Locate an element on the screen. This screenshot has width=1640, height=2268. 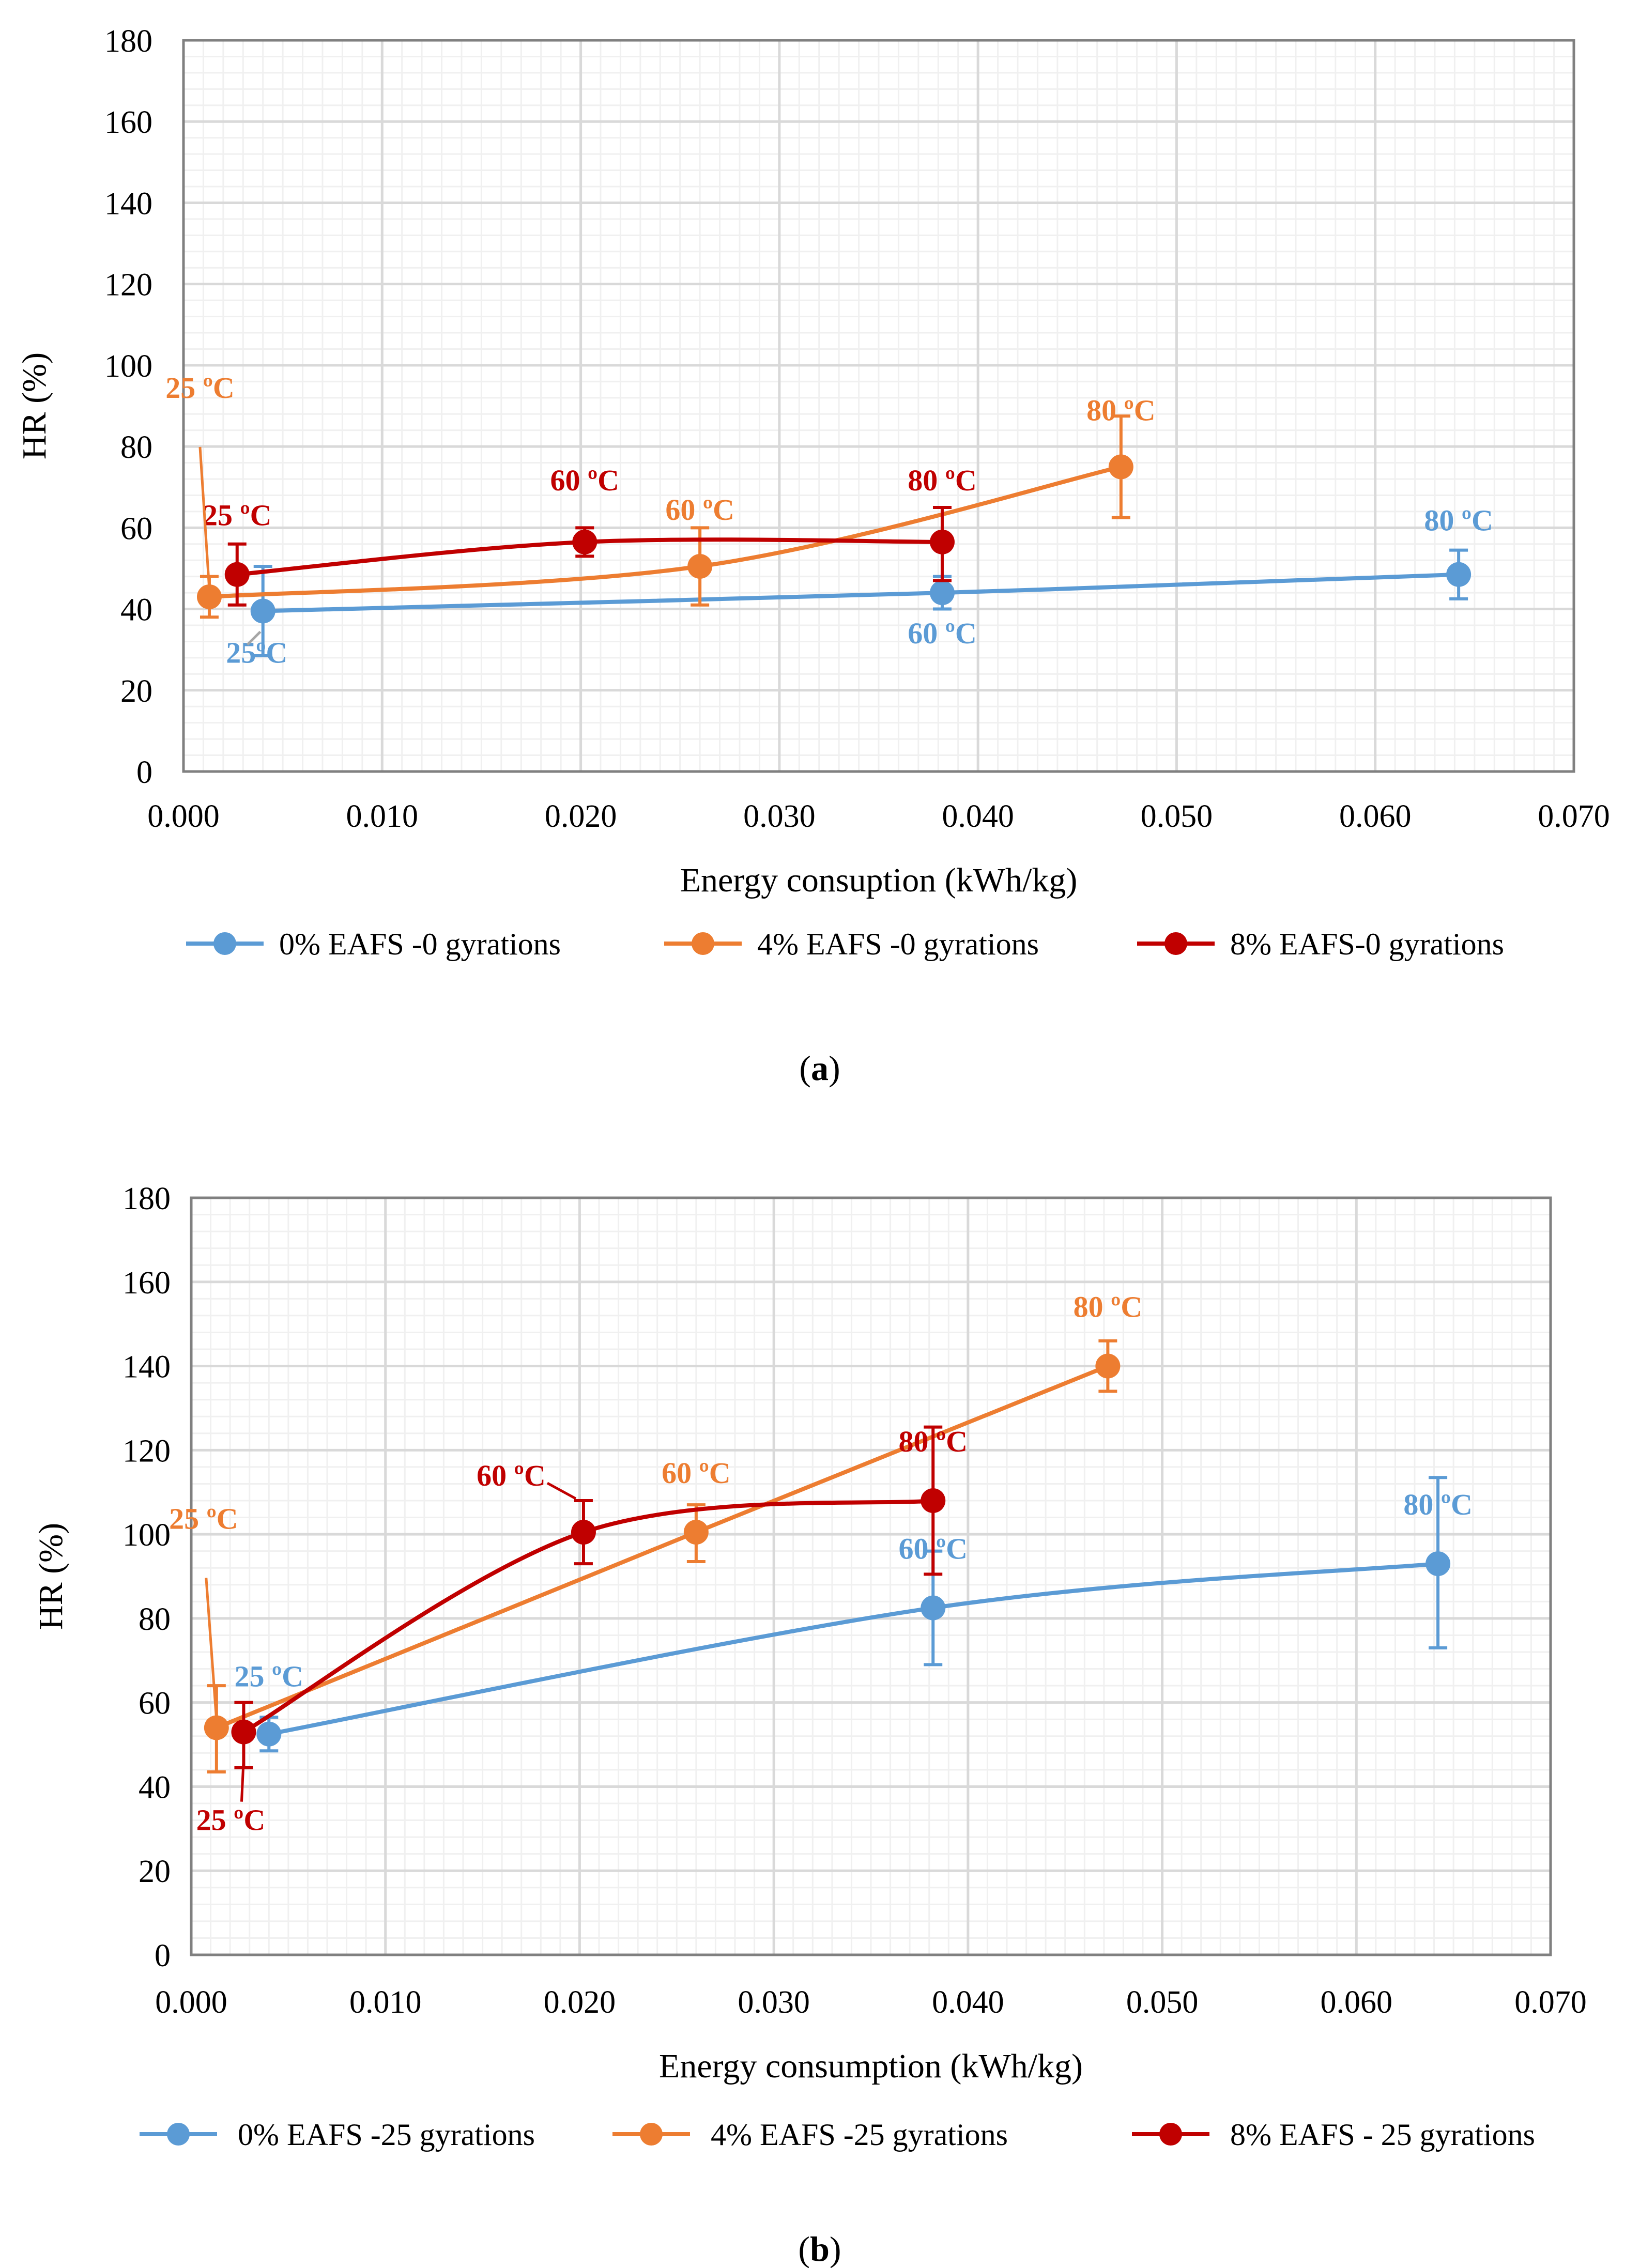
legend-label: 8% EAFS - 25 gyrations is located at coordinates (1382, 2135).